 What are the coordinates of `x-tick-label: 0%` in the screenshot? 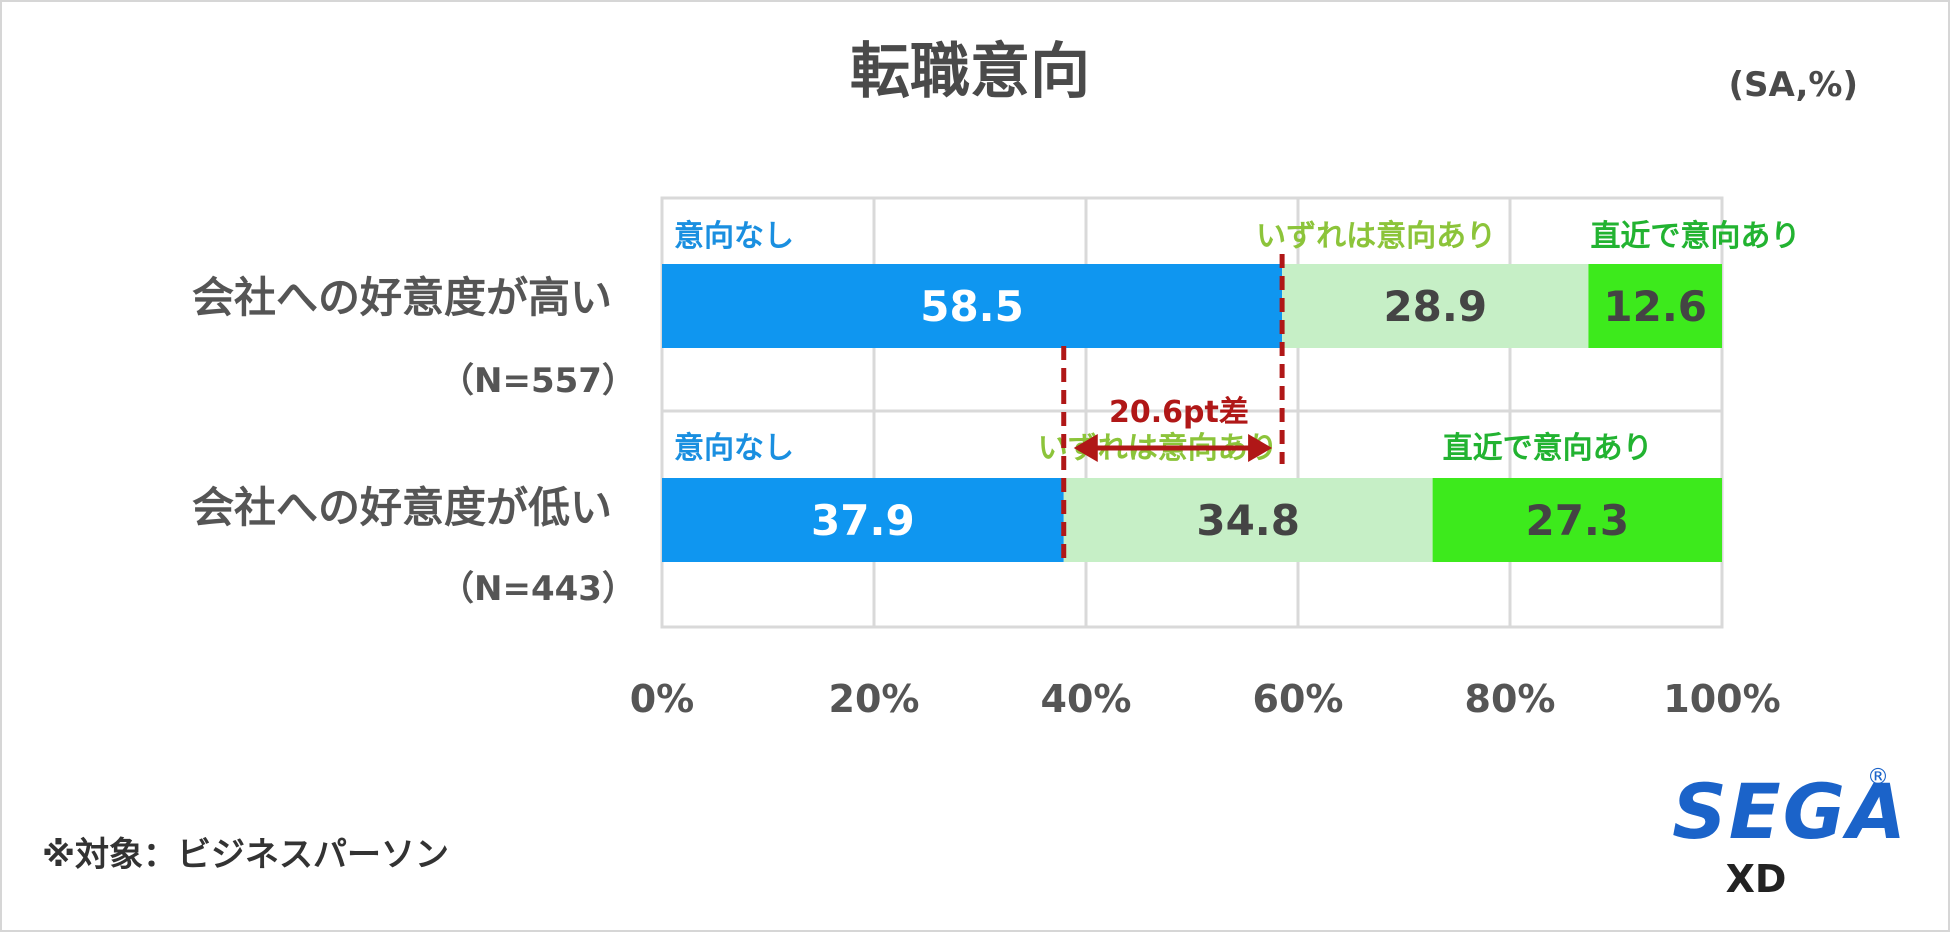 It's located at (662, 699).